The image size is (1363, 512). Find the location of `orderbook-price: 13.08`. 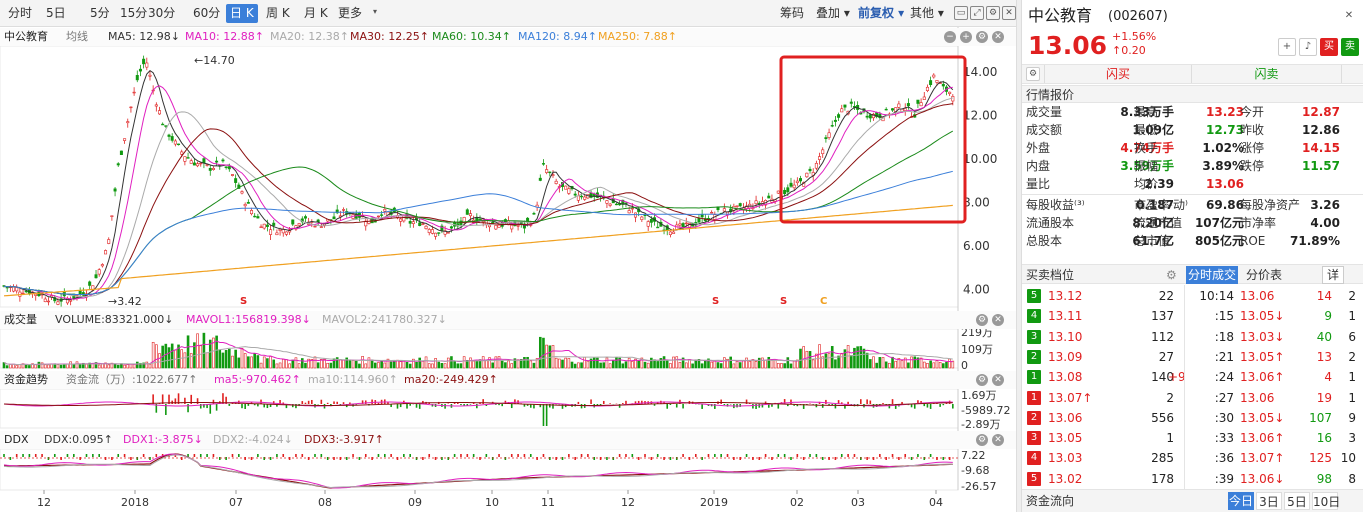

orderbook-price: 13.08 is located at coordinates (1065, 377).